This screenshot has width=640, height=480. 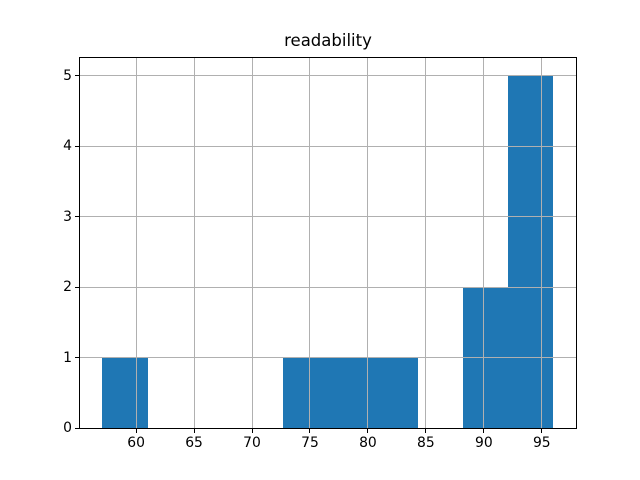 I want to click on y-tick-label: 0, so click(x=67, y=428).